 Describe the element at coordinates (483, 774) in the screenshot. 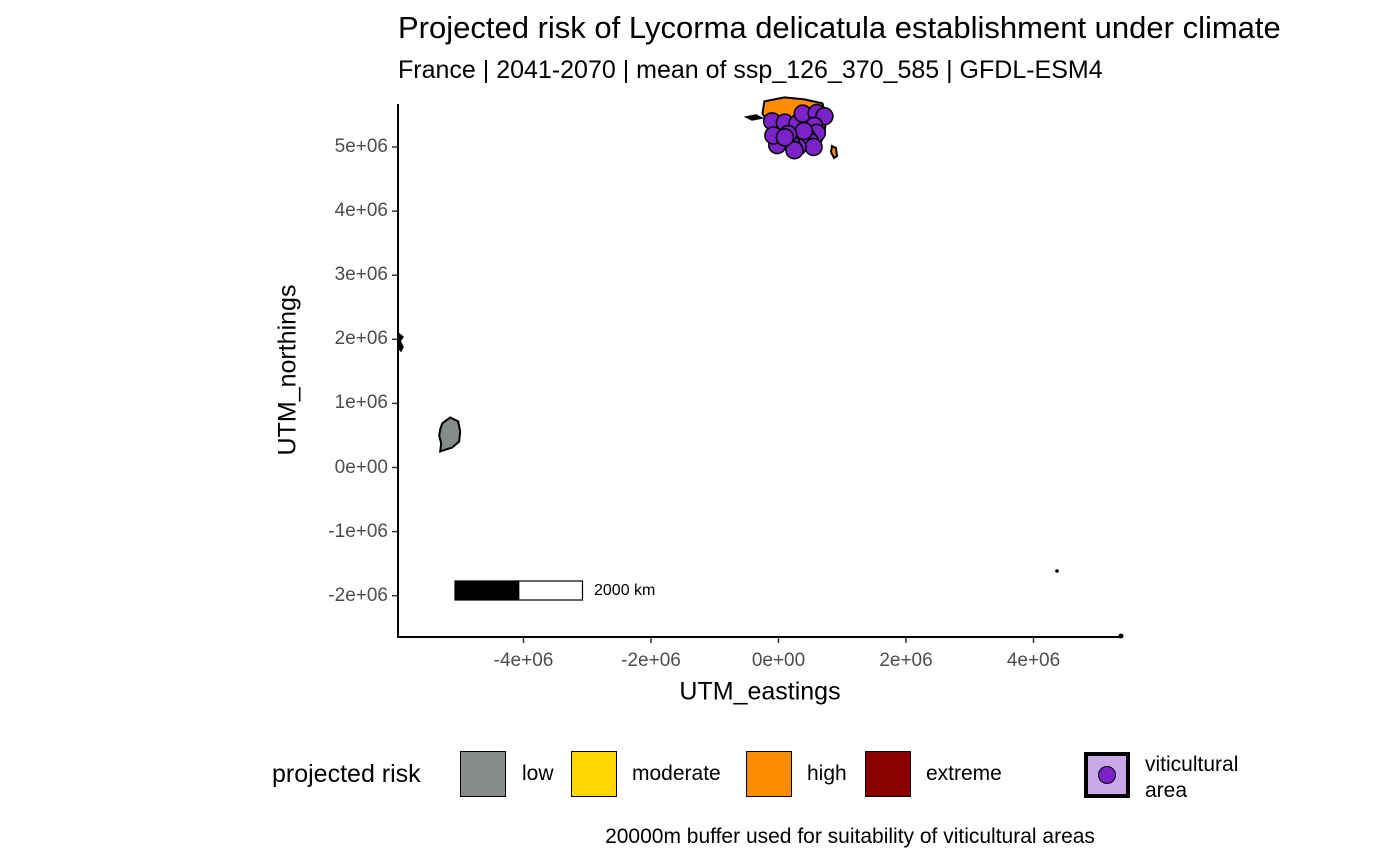

I see `legend-key-low` at that location.